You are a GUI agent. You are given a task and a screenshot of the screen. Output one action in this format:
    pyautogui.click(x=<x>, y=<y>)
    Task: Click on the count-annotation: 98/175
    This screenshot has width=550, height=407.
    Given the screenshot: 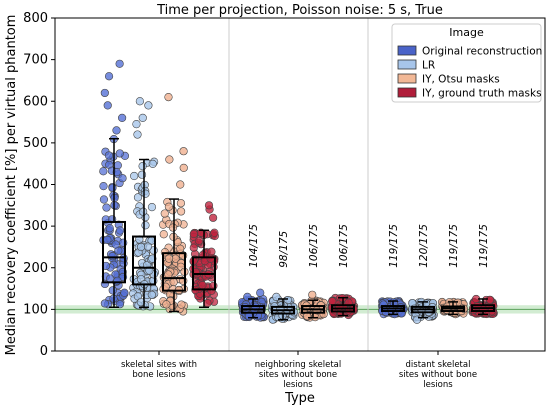 What is the action you would take?
    pyautogui.click(x=284, y=248)
    